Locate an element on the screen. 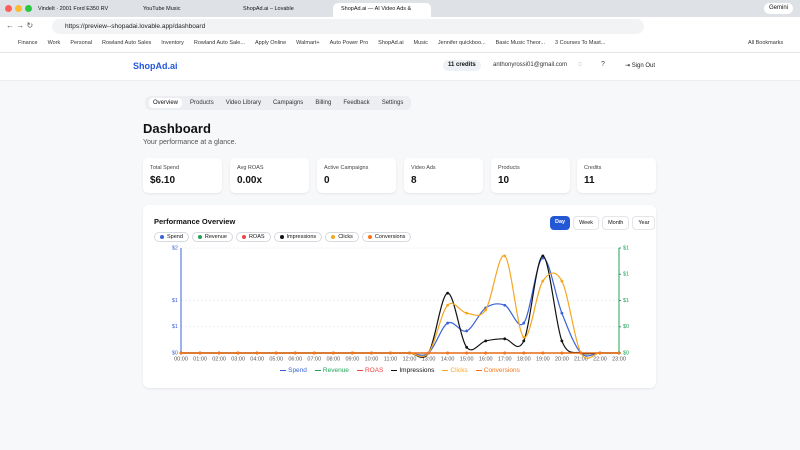  stat-value: $6.10 is located at coordinates (163, 180).